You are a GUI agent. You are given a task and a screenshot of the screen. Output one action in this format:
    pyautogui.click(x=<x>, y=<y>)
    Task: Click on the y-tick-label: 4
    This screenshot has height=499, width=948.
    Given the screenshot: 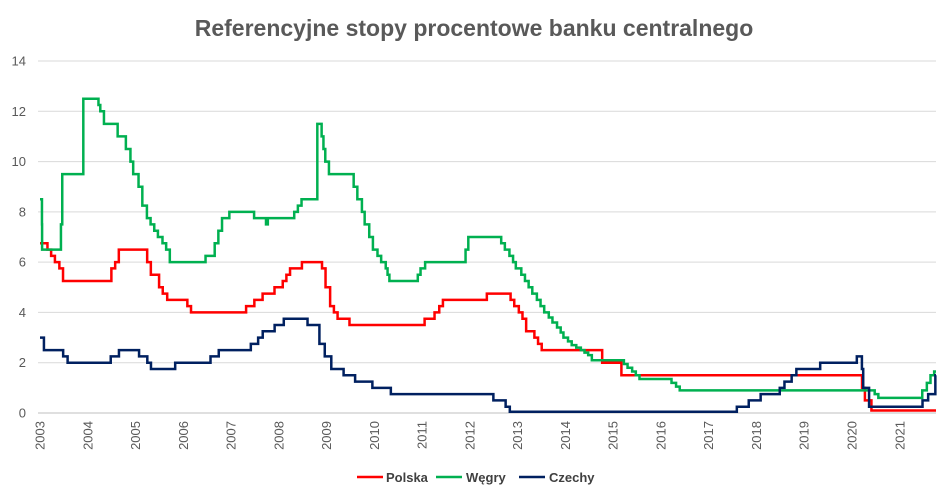 What is the action you would take?
    pyautogui.click(x=22, y=312)
    